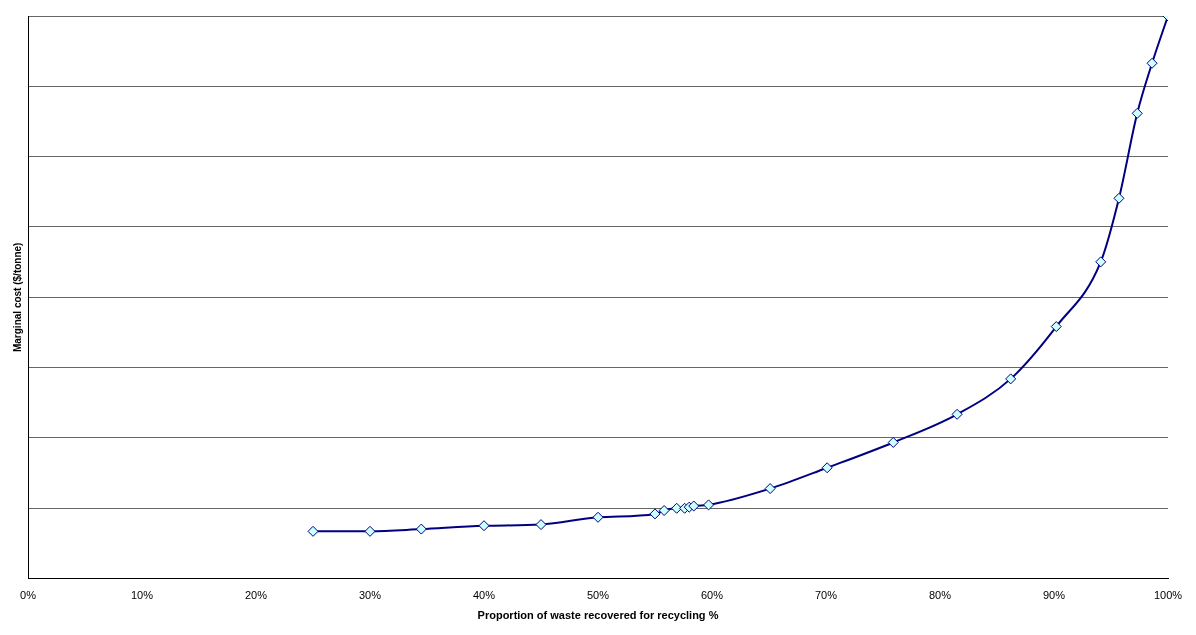 This screenshot has width=1196, height=635. Describe the element at coordinates (598, 595) in the screenshot. I see `x-tick-label: 50%` at that location.